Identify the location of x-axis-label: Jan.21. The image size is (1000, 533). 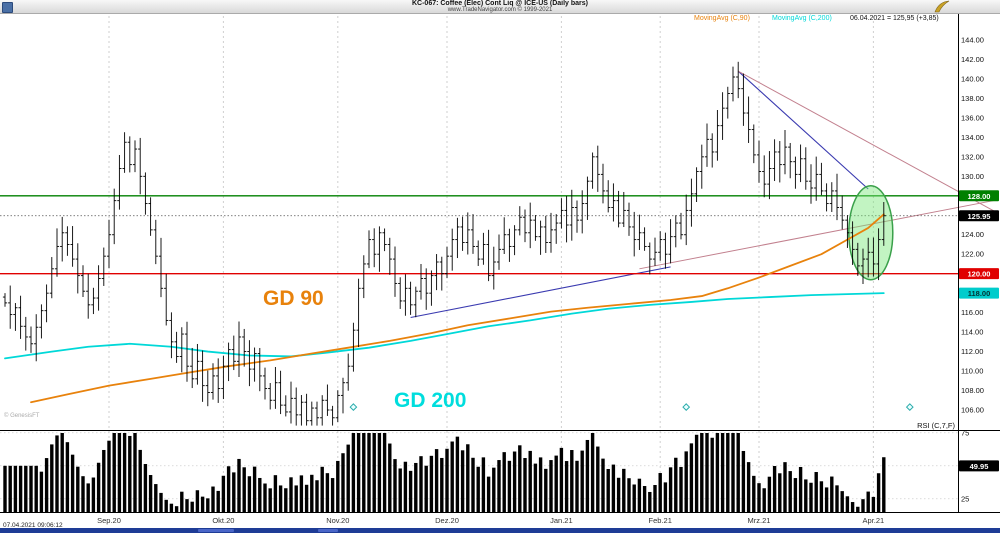
(561, 520).